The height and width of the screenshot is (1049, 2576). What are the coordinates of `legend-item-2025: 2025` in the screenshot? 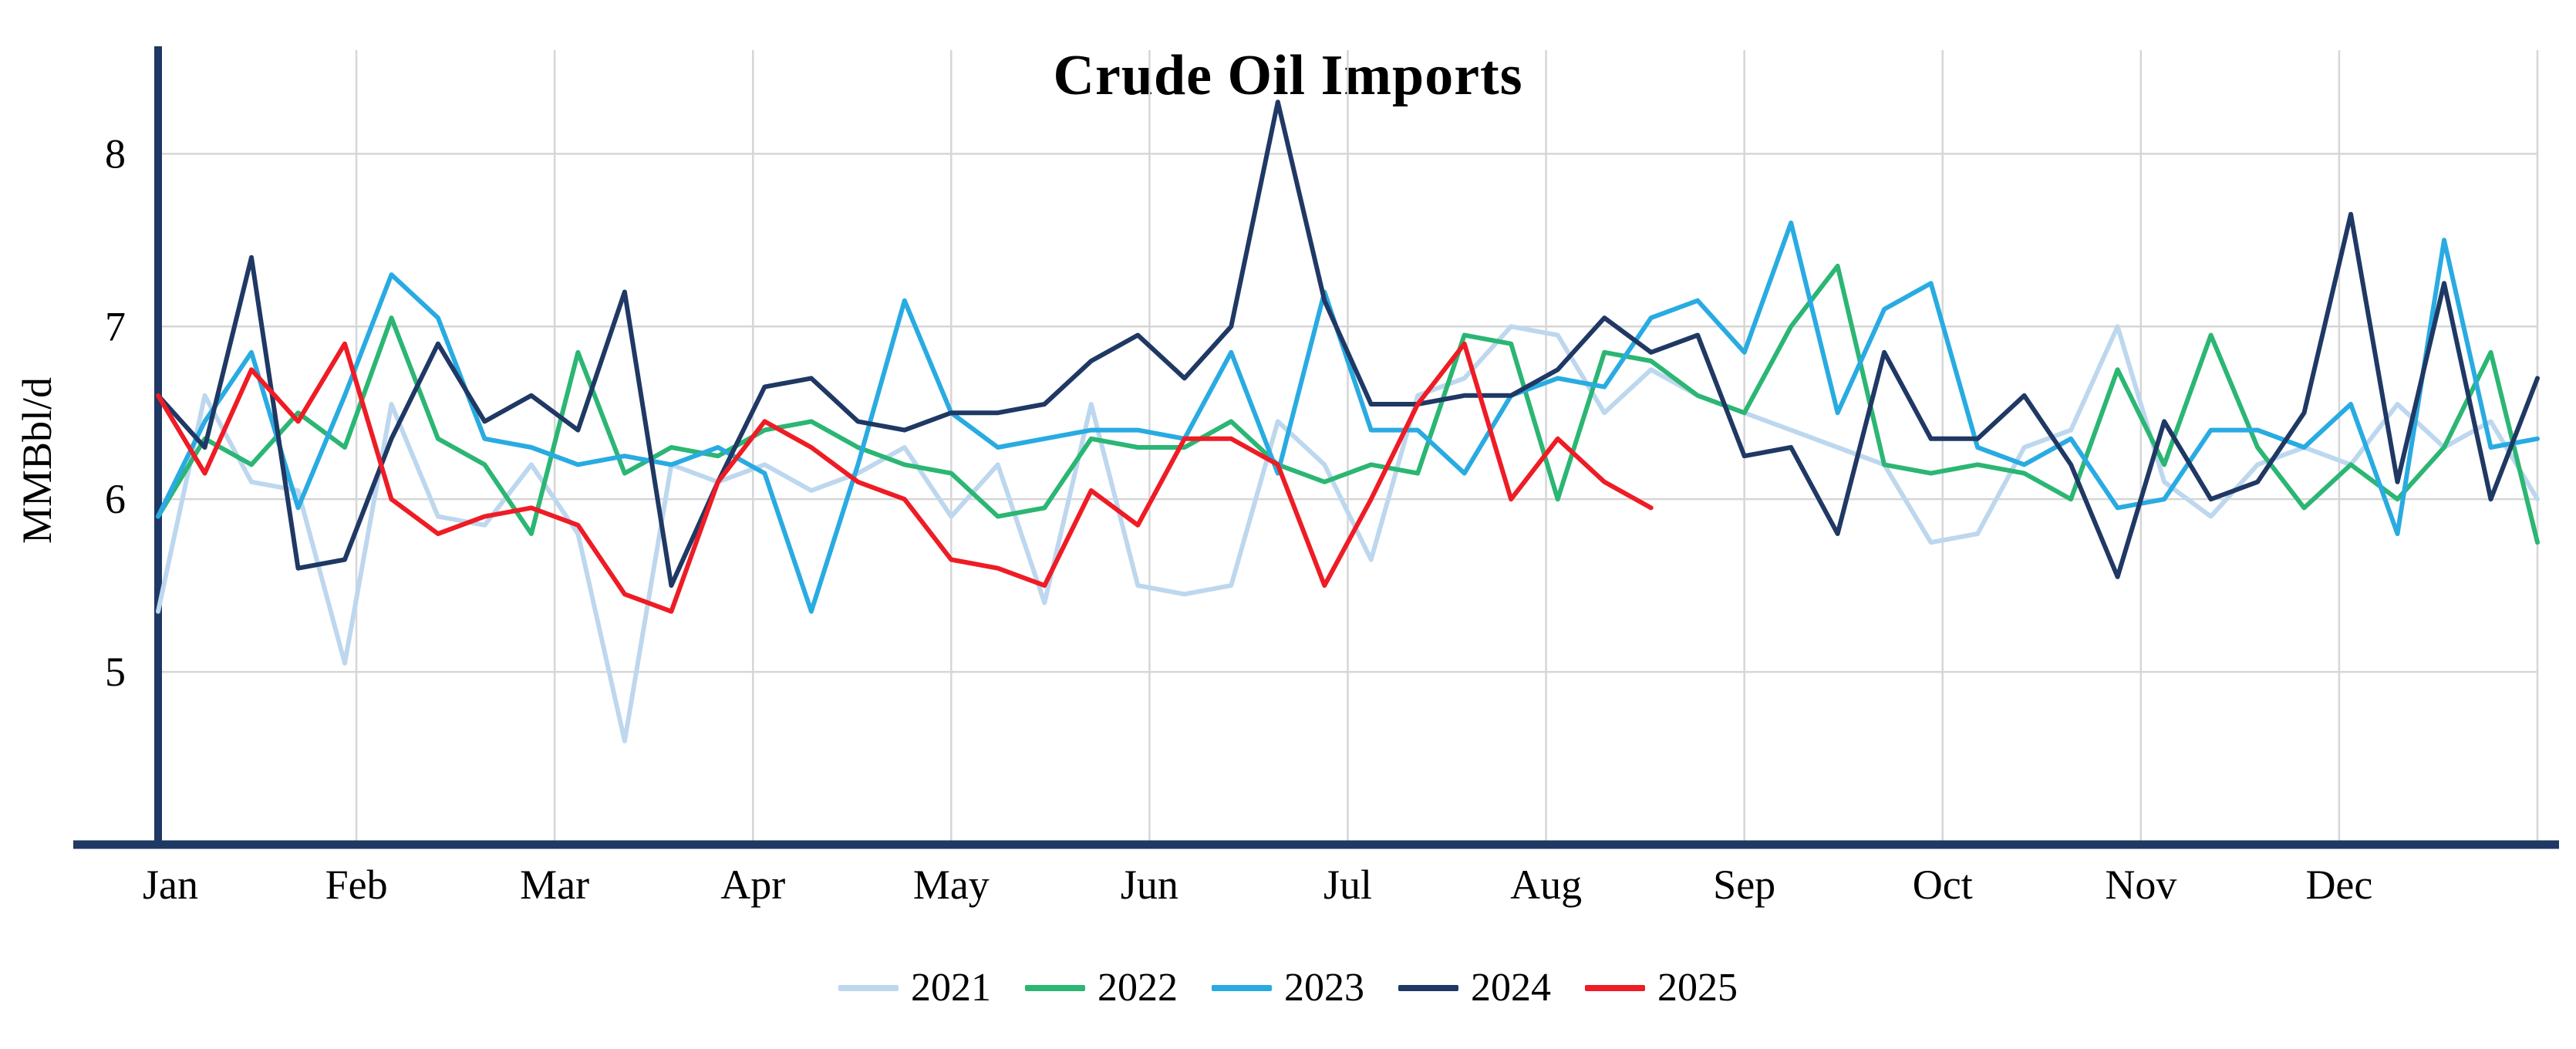 It's located at (1661, 988).